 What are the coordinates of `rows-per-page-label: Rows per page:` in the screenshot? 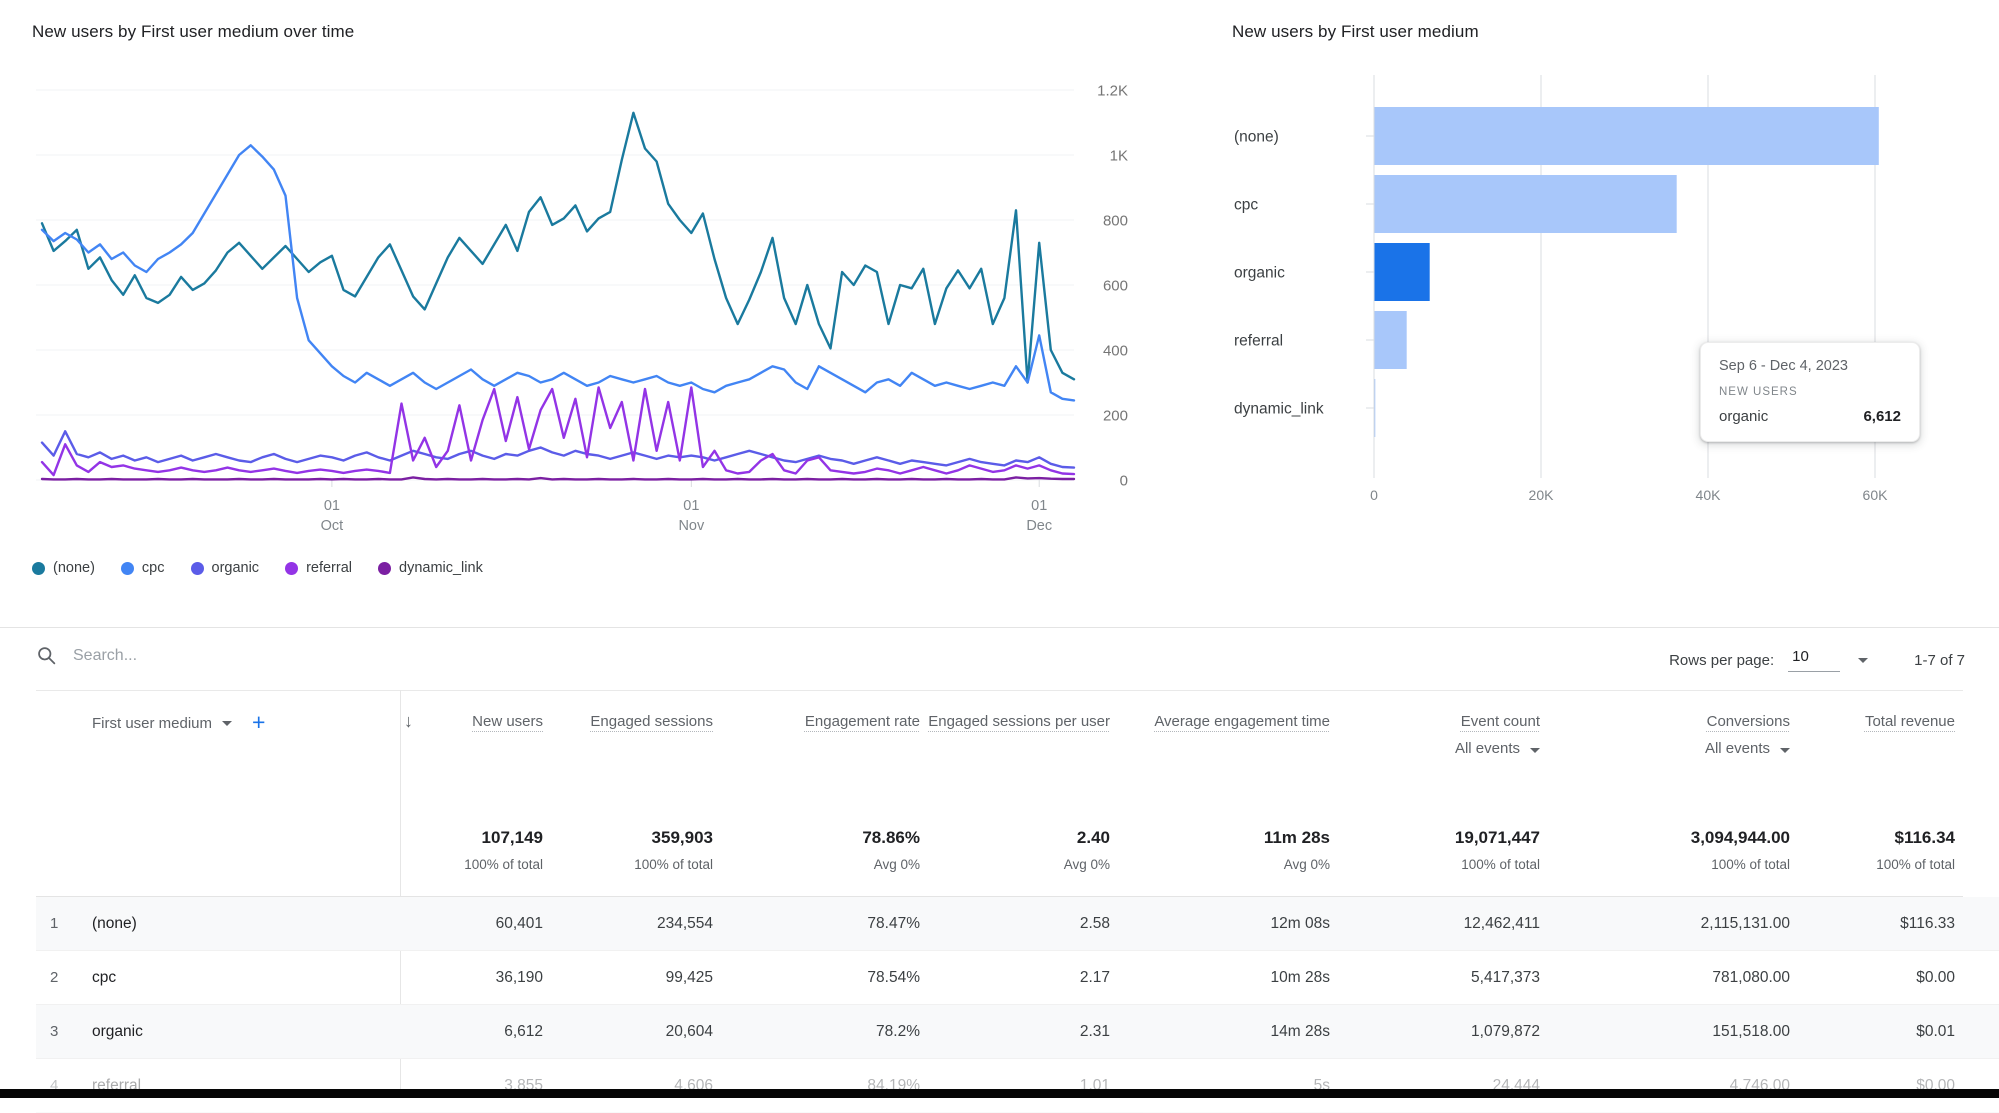 It's located at (1722, 660).